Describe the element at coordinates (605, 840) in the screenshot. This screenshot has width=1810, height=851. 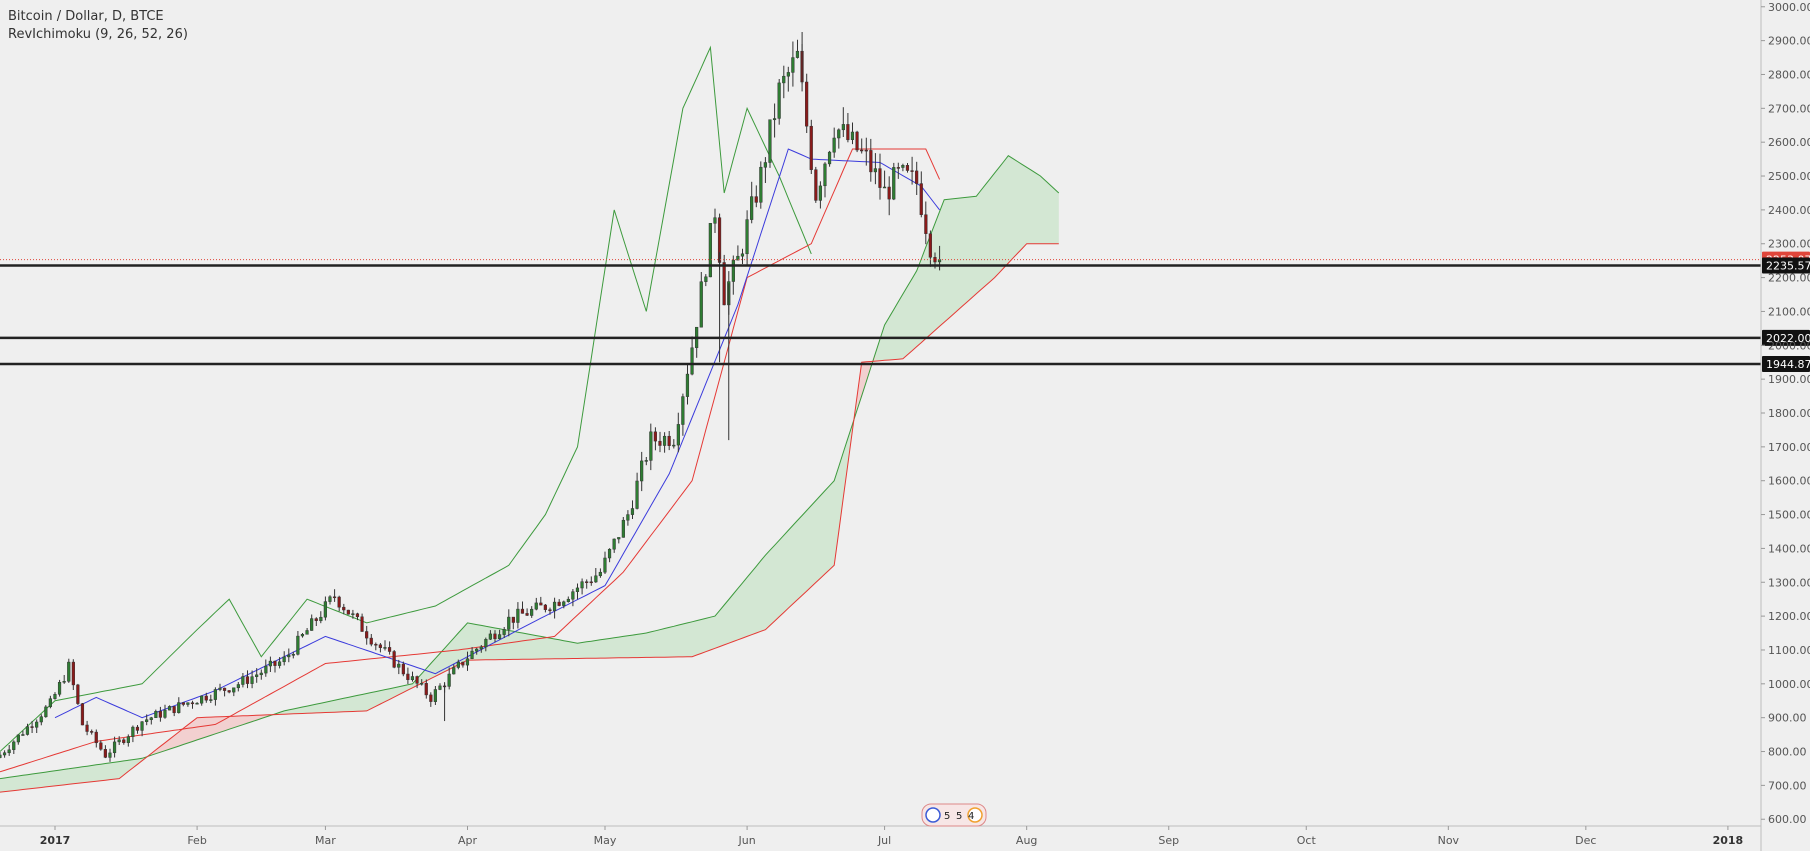
I see `time-tick-label: May` at that location.